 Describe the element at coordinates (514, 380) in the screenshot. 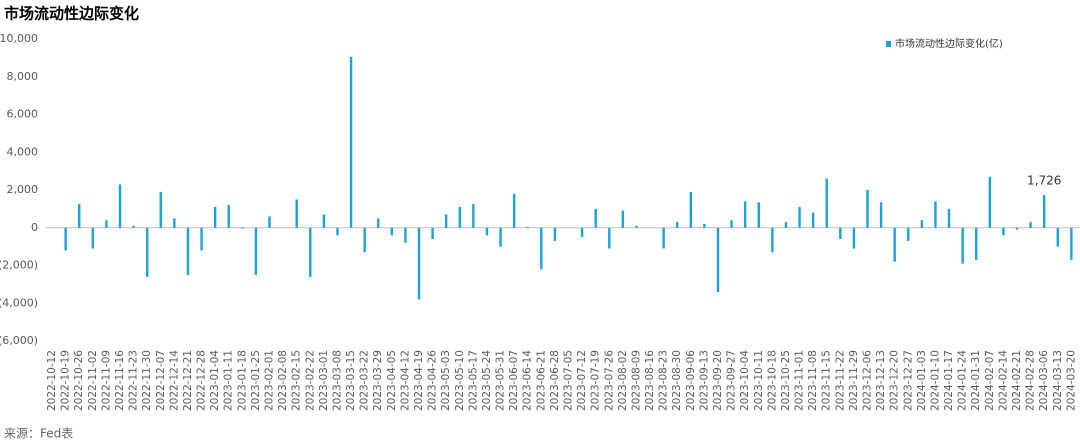

I see `x-tick-label: 2023-06-07` at that location.